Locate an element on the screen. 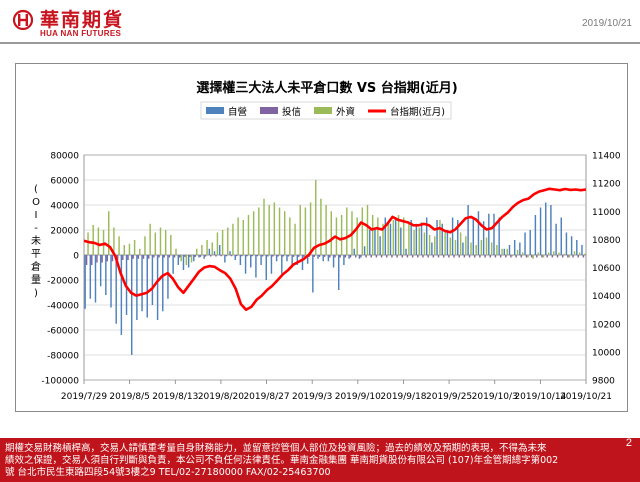 The width and height of the screenshot is (640, 482). y-tick-label: 20000 is located at coordinates (64, 232).